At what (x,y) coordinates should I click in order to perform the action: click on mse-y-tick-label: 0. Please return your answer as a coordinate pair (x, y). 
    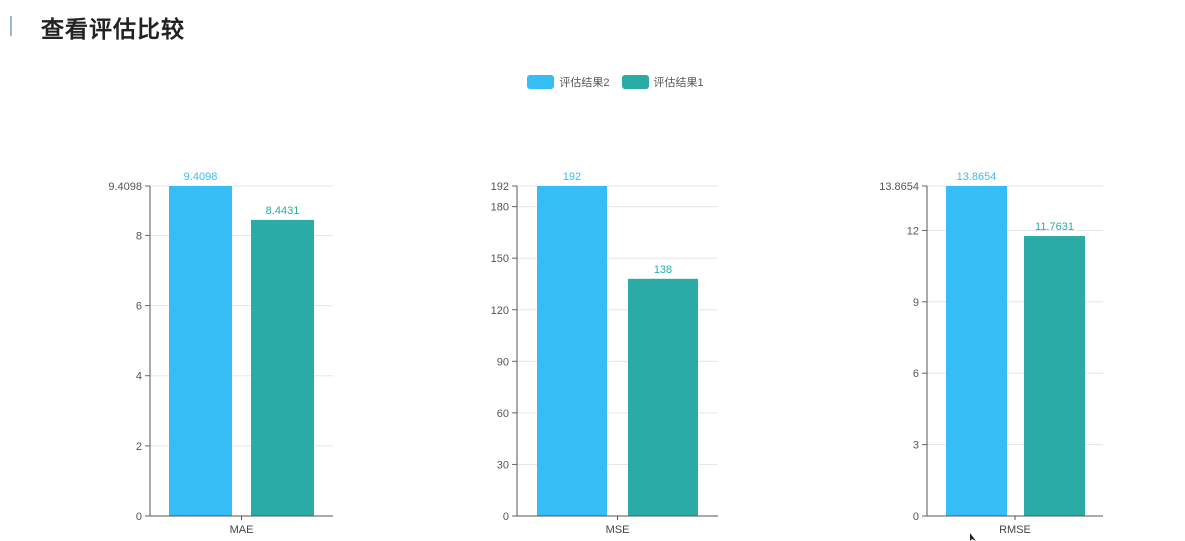
    Looking at the image, I should click on (506, 517).